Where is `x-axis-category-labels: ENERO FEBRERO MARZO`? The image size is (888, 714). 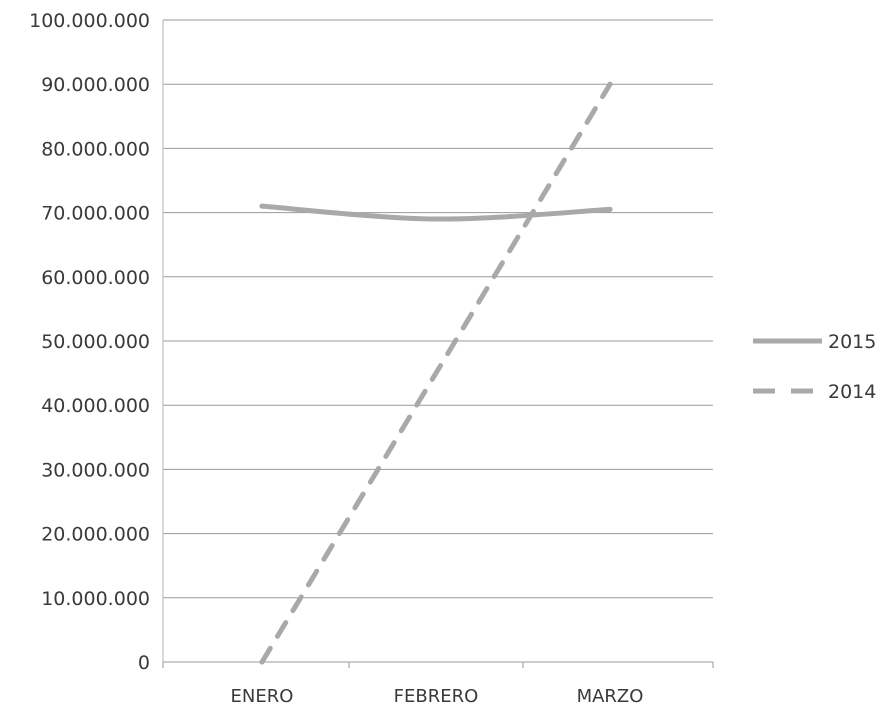
x-axis-category-labels: ENERO FEBRERO MARZO is located at coordinates (437, 696).